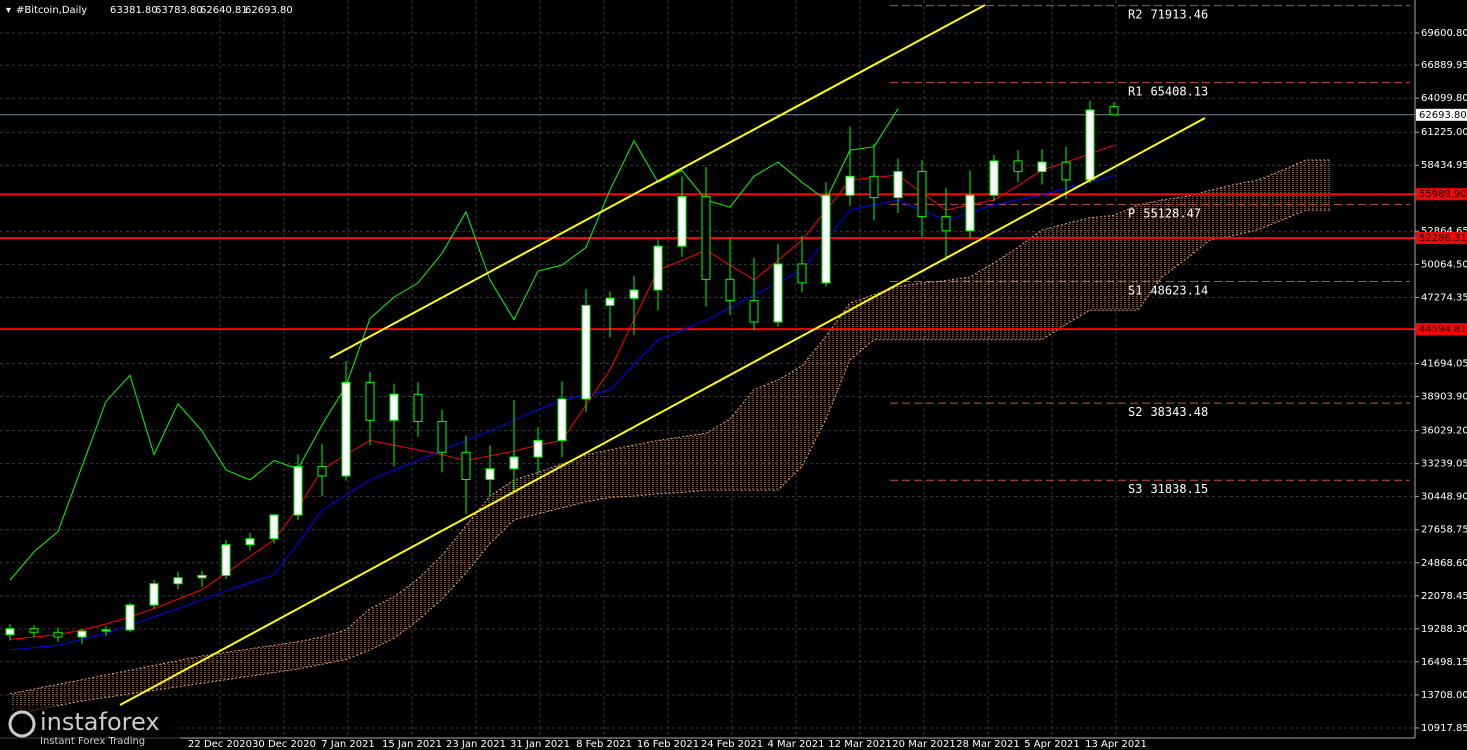 Image resolution: width=1467 pixels, height=750 pixels. What do you see at coordinates (1444, 464) in the screenshot?
I see `y-tick-label: 33239.05` at bounding box center [1444, 464].